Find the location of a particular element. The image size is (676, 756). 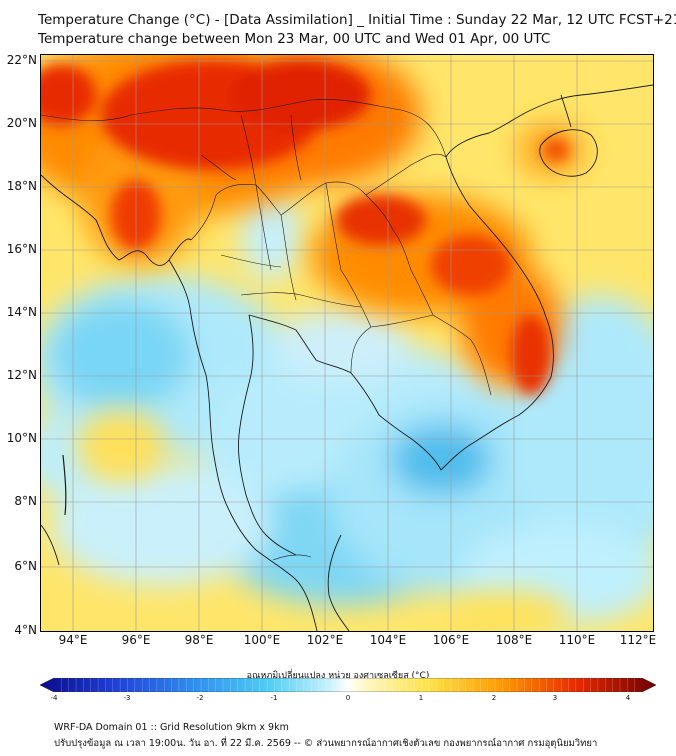

colorbar-tick: 4 is located at coordinates (628, 698).